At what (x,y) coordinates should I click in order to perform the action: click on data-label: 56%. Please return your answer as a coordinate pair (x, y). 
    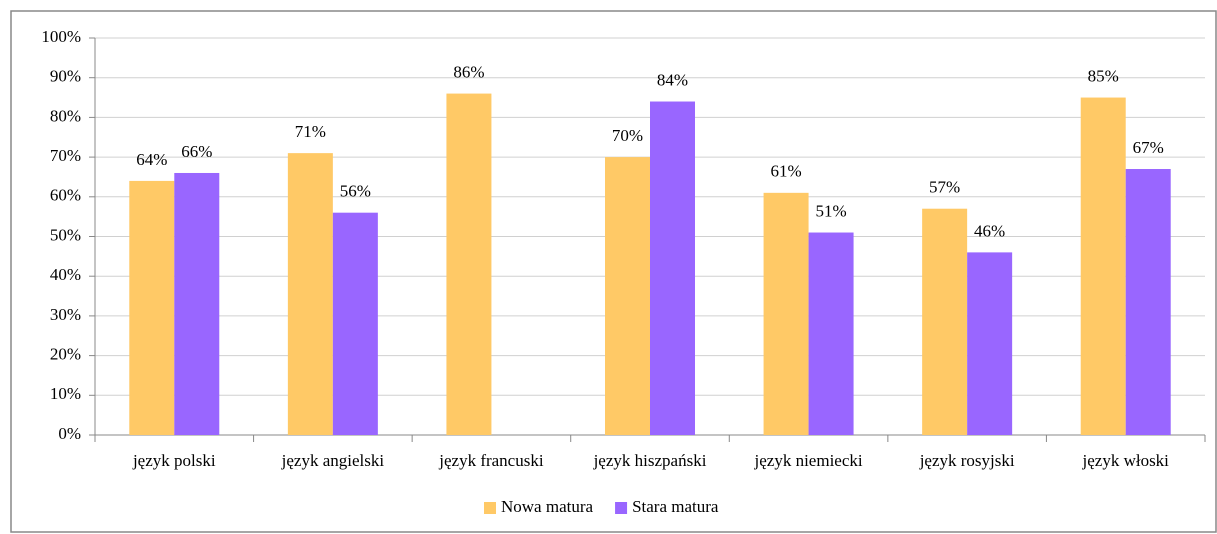
    Looking at the image, I should click on (355, 191).